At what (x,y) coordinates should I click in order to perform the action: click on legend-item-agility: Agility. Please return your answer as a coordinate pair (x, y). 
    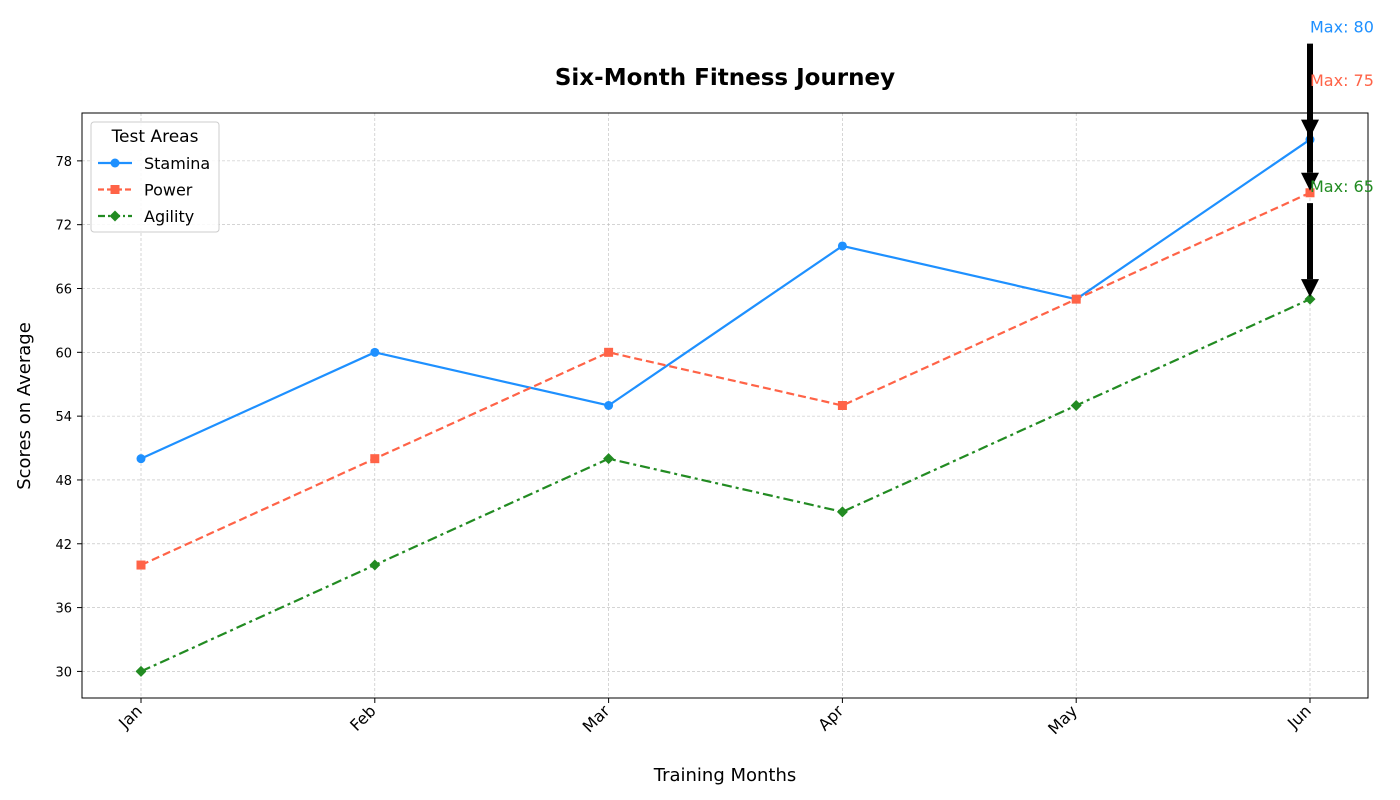
    Looking at the image, I should click on (146, 216).